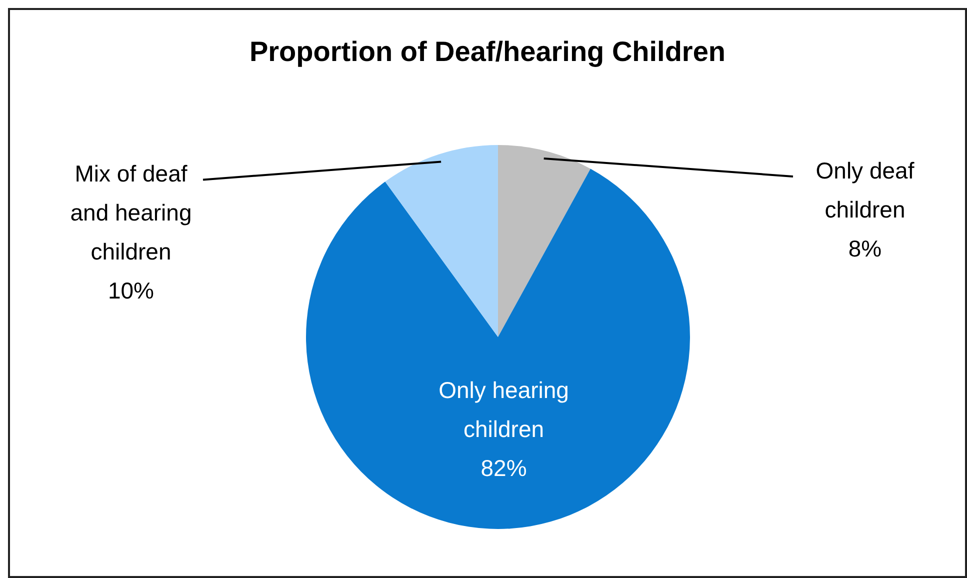 The height and width of the screenshot is (578, 967). I want to click on slice-label: Only hearing children, so click(503, 409).